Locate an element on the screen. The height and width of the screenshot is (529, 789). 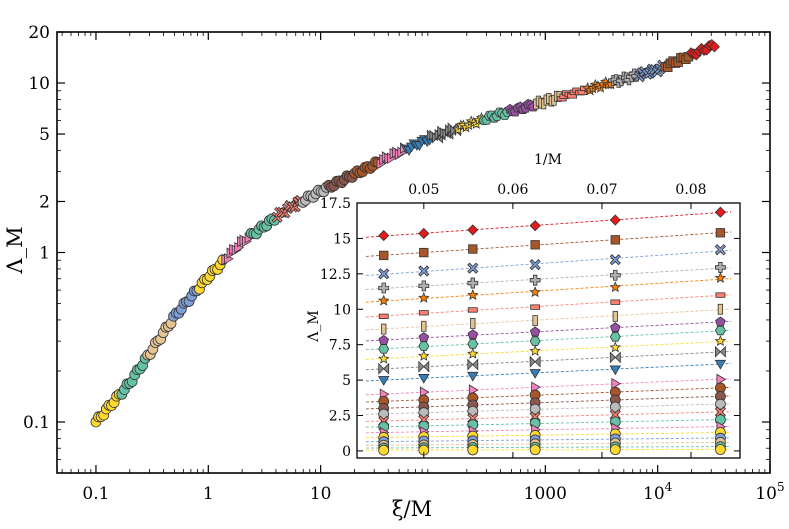
main-x-tick-label: 10⁵ is located at coordinates (769, 492).